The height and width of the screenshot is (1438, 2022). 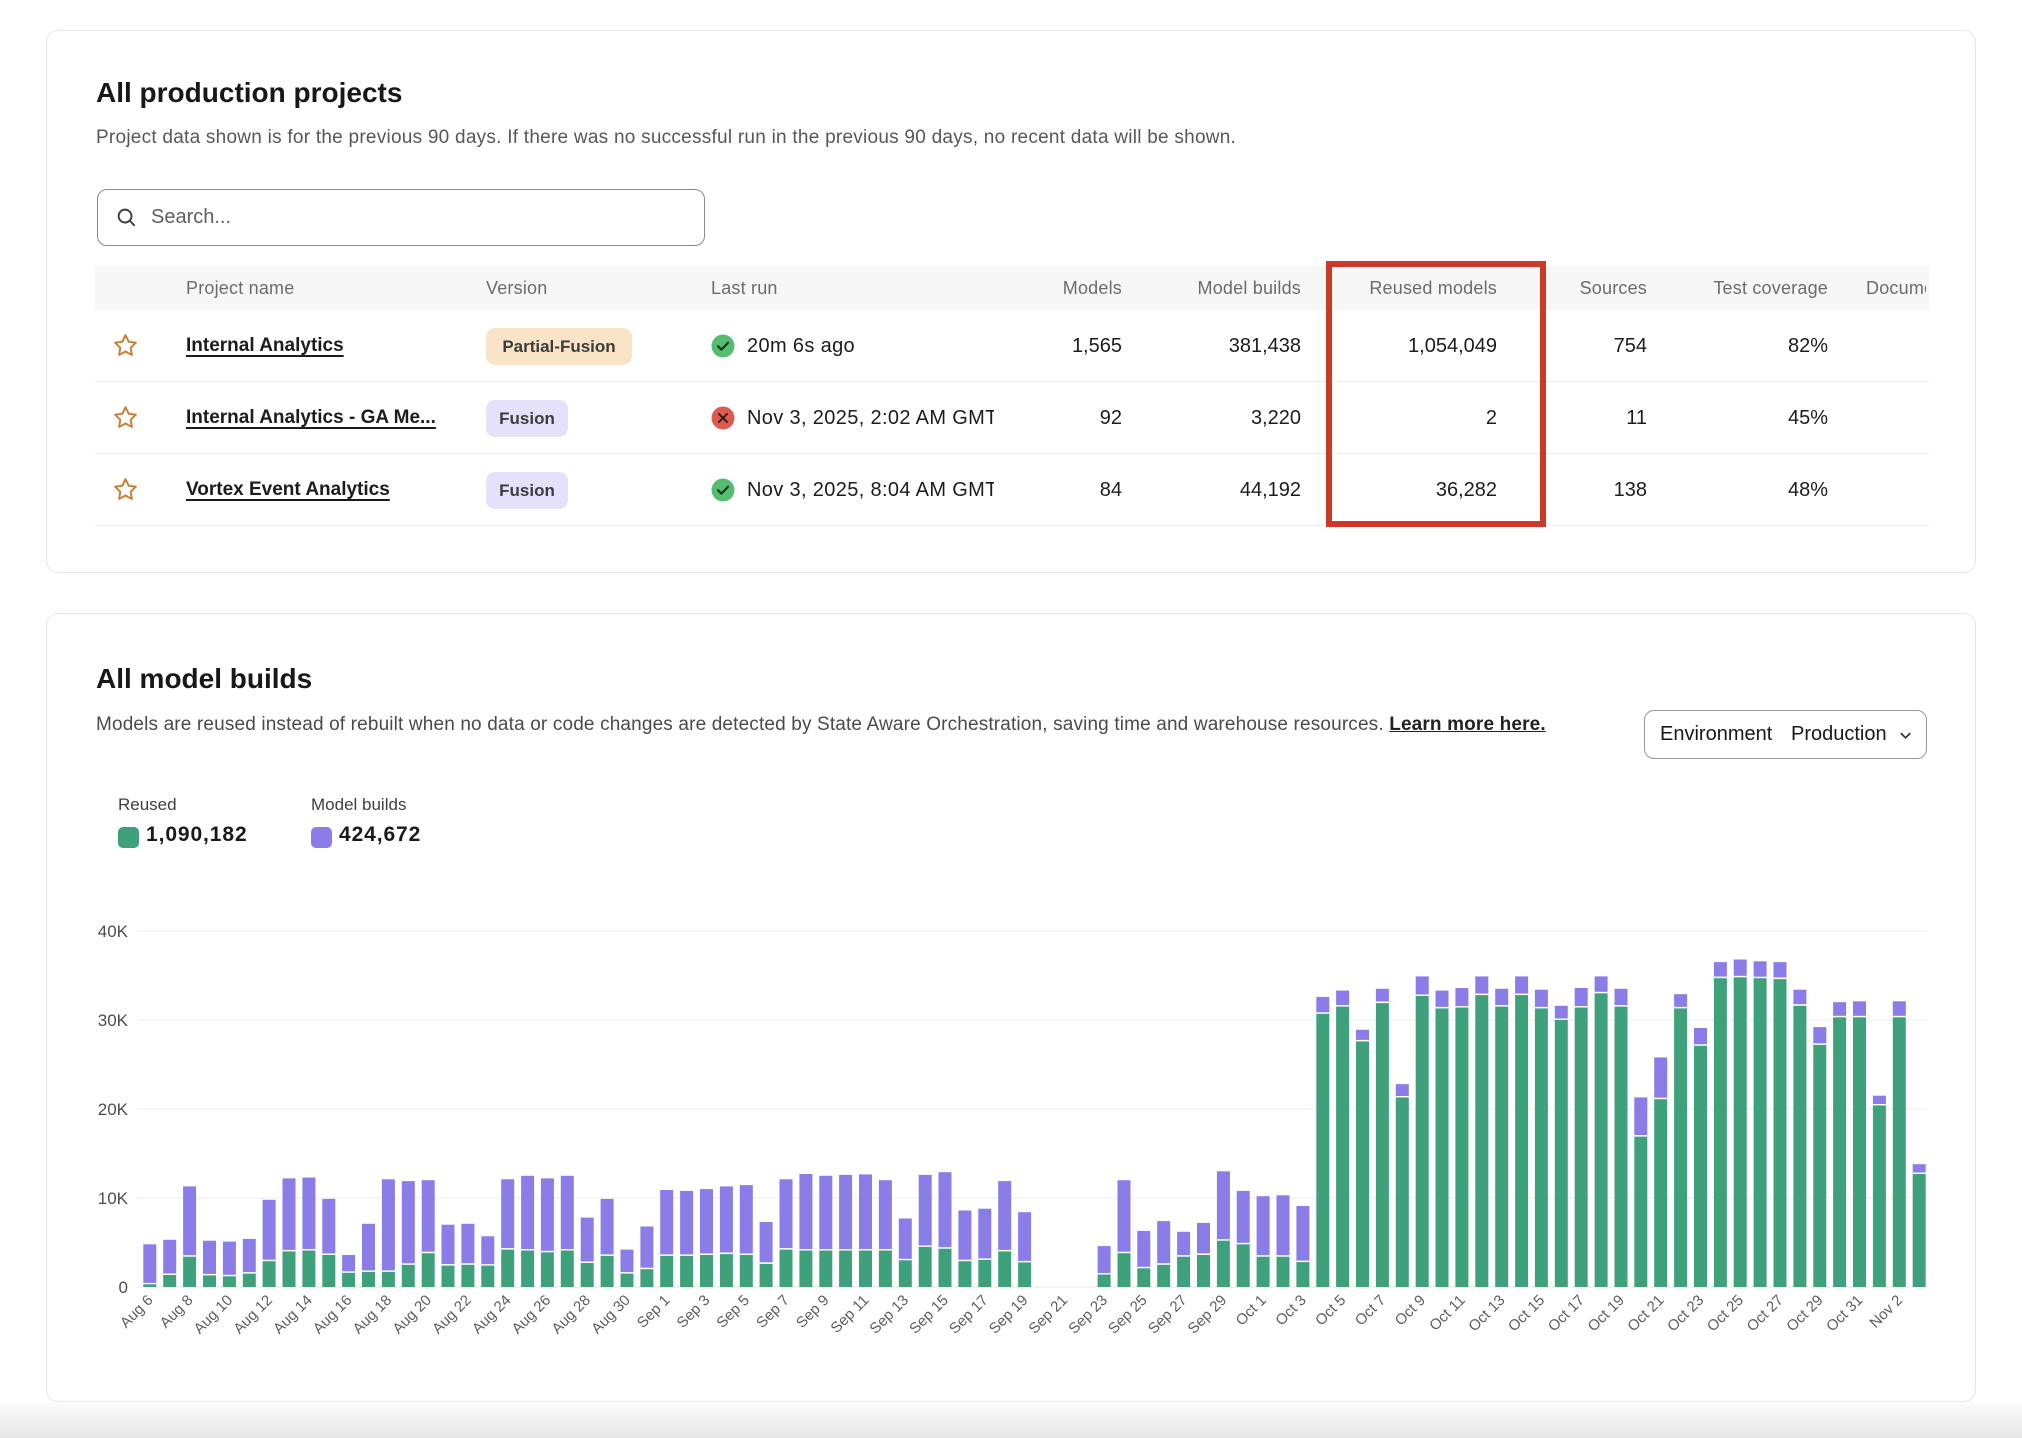 What do you see at coordinates (654, 1312) in the screenshot?
I see `svg-text: Sep 1` at bounding box center [654, 1312].